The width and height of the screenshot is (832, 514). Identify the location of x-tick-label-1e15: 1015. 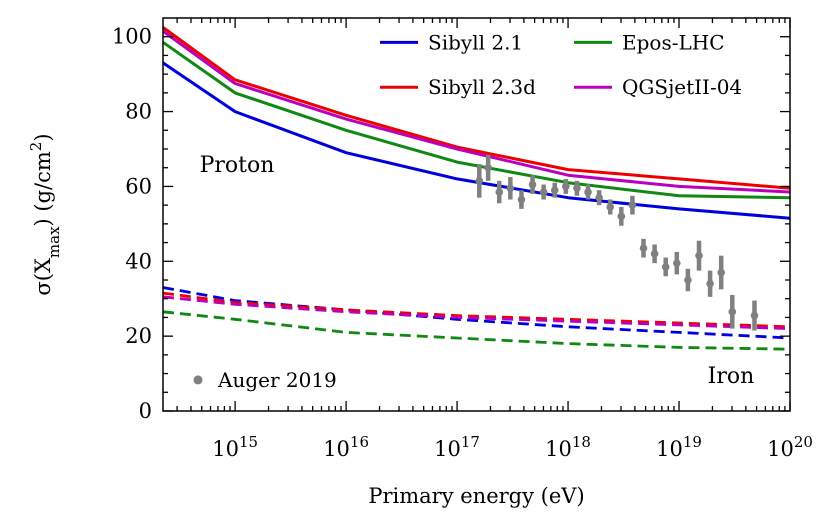
(235, 447).